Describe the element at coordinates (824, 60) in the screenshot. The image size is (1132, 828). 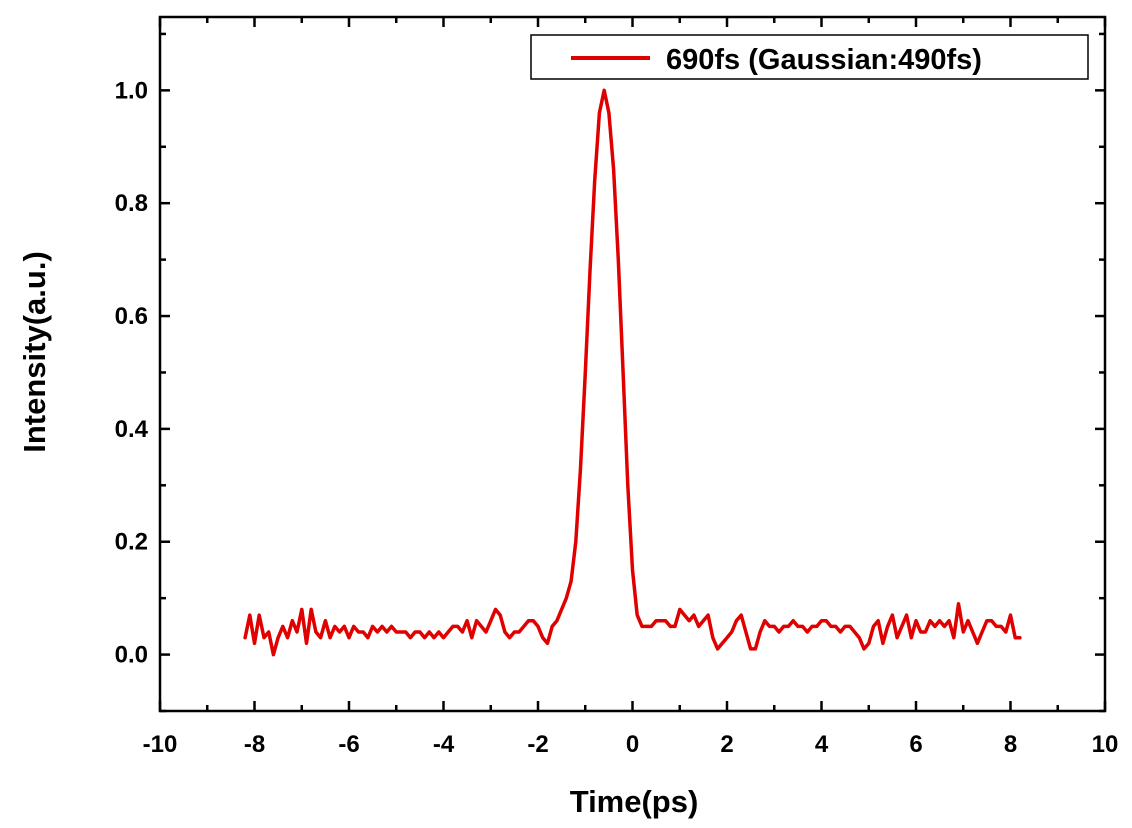
I see `legend-label: 690fs (Gaussian:490fs)` at that location.